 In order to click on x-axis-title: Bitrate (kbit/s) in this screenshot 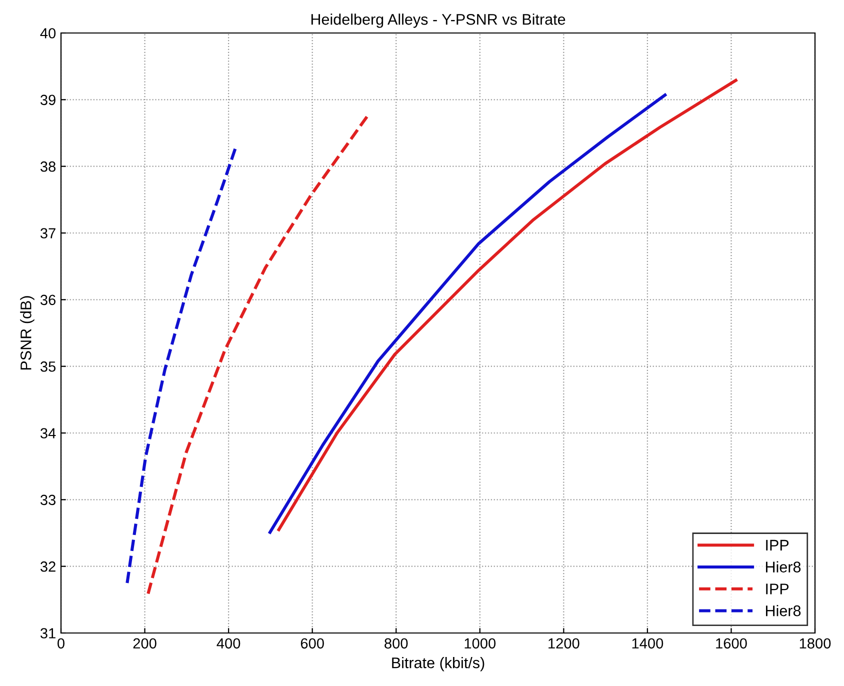, I will do `click(438, 664)`.